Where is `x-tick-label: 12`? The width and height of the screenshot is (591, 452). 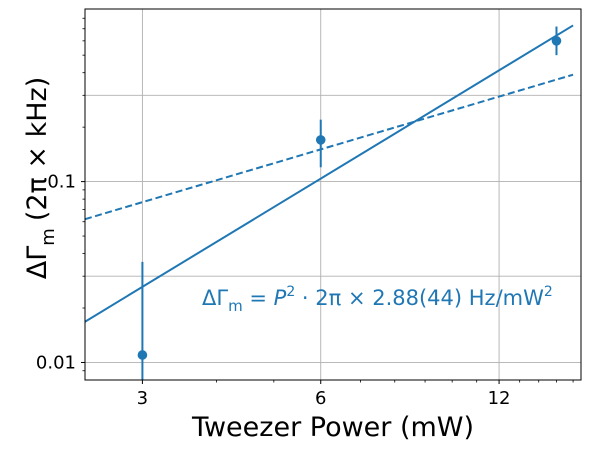
x-tick-label: 12 is located at coordinates (499, 398).